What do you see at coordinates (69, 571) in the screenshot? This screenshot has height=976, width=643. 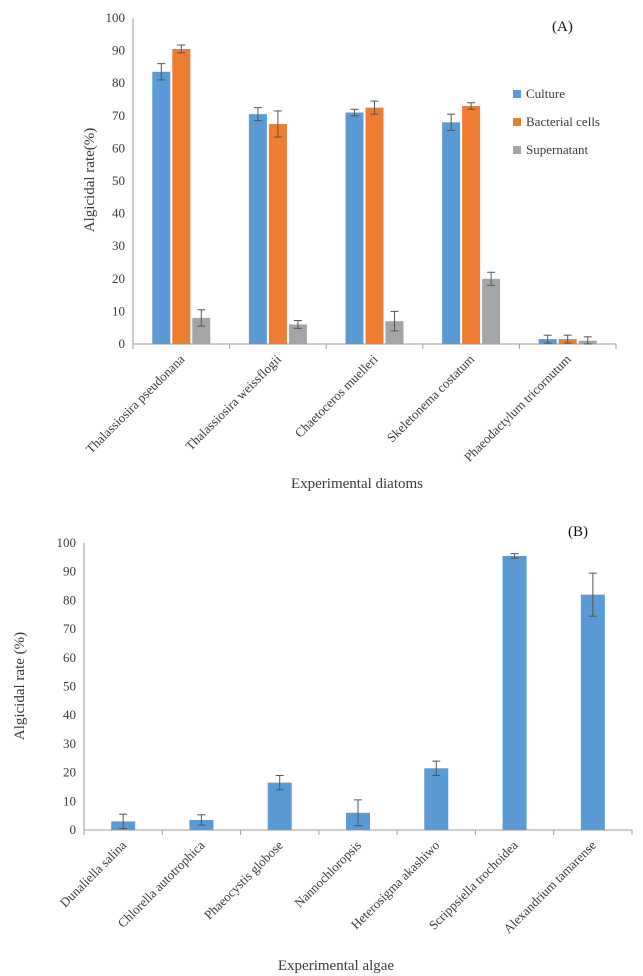 I see `b-ytick-9: 90` at bounding box center [69, 571].